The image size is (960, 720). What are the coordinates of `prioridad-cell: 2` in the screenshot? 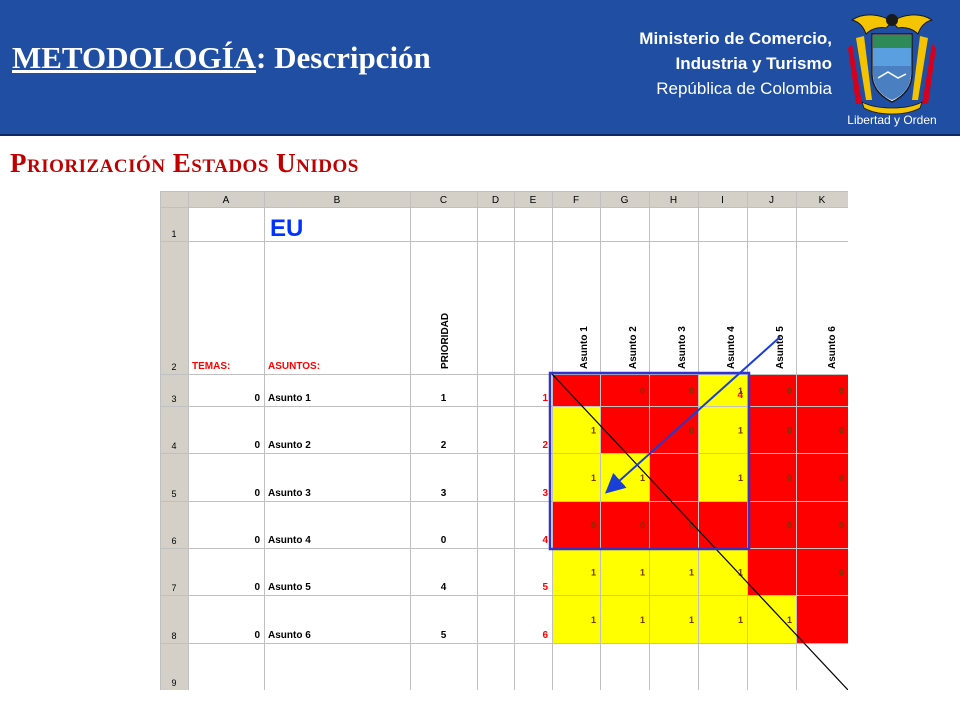 It's located at (444, 445).